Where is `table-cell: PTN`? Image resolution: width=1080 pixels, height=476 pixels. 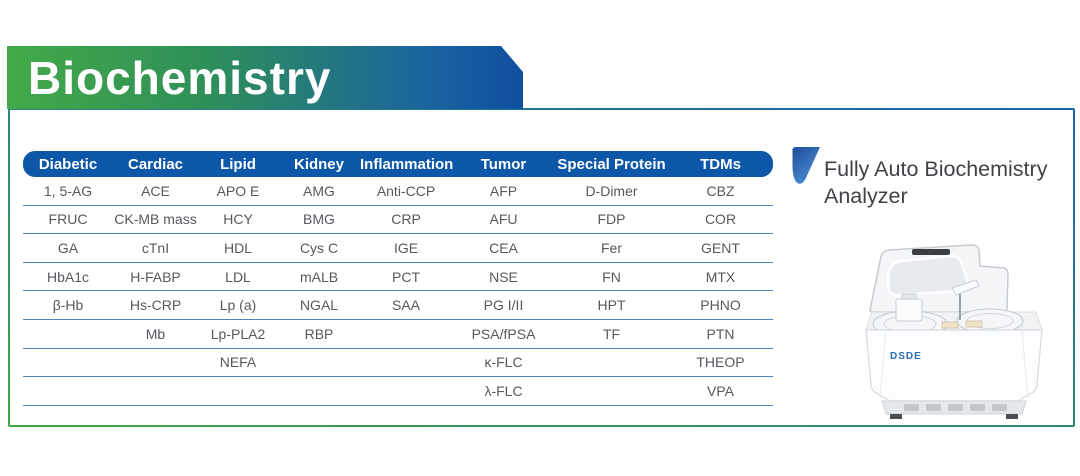 table-cell: PTN is located at coordinates (720, 333).